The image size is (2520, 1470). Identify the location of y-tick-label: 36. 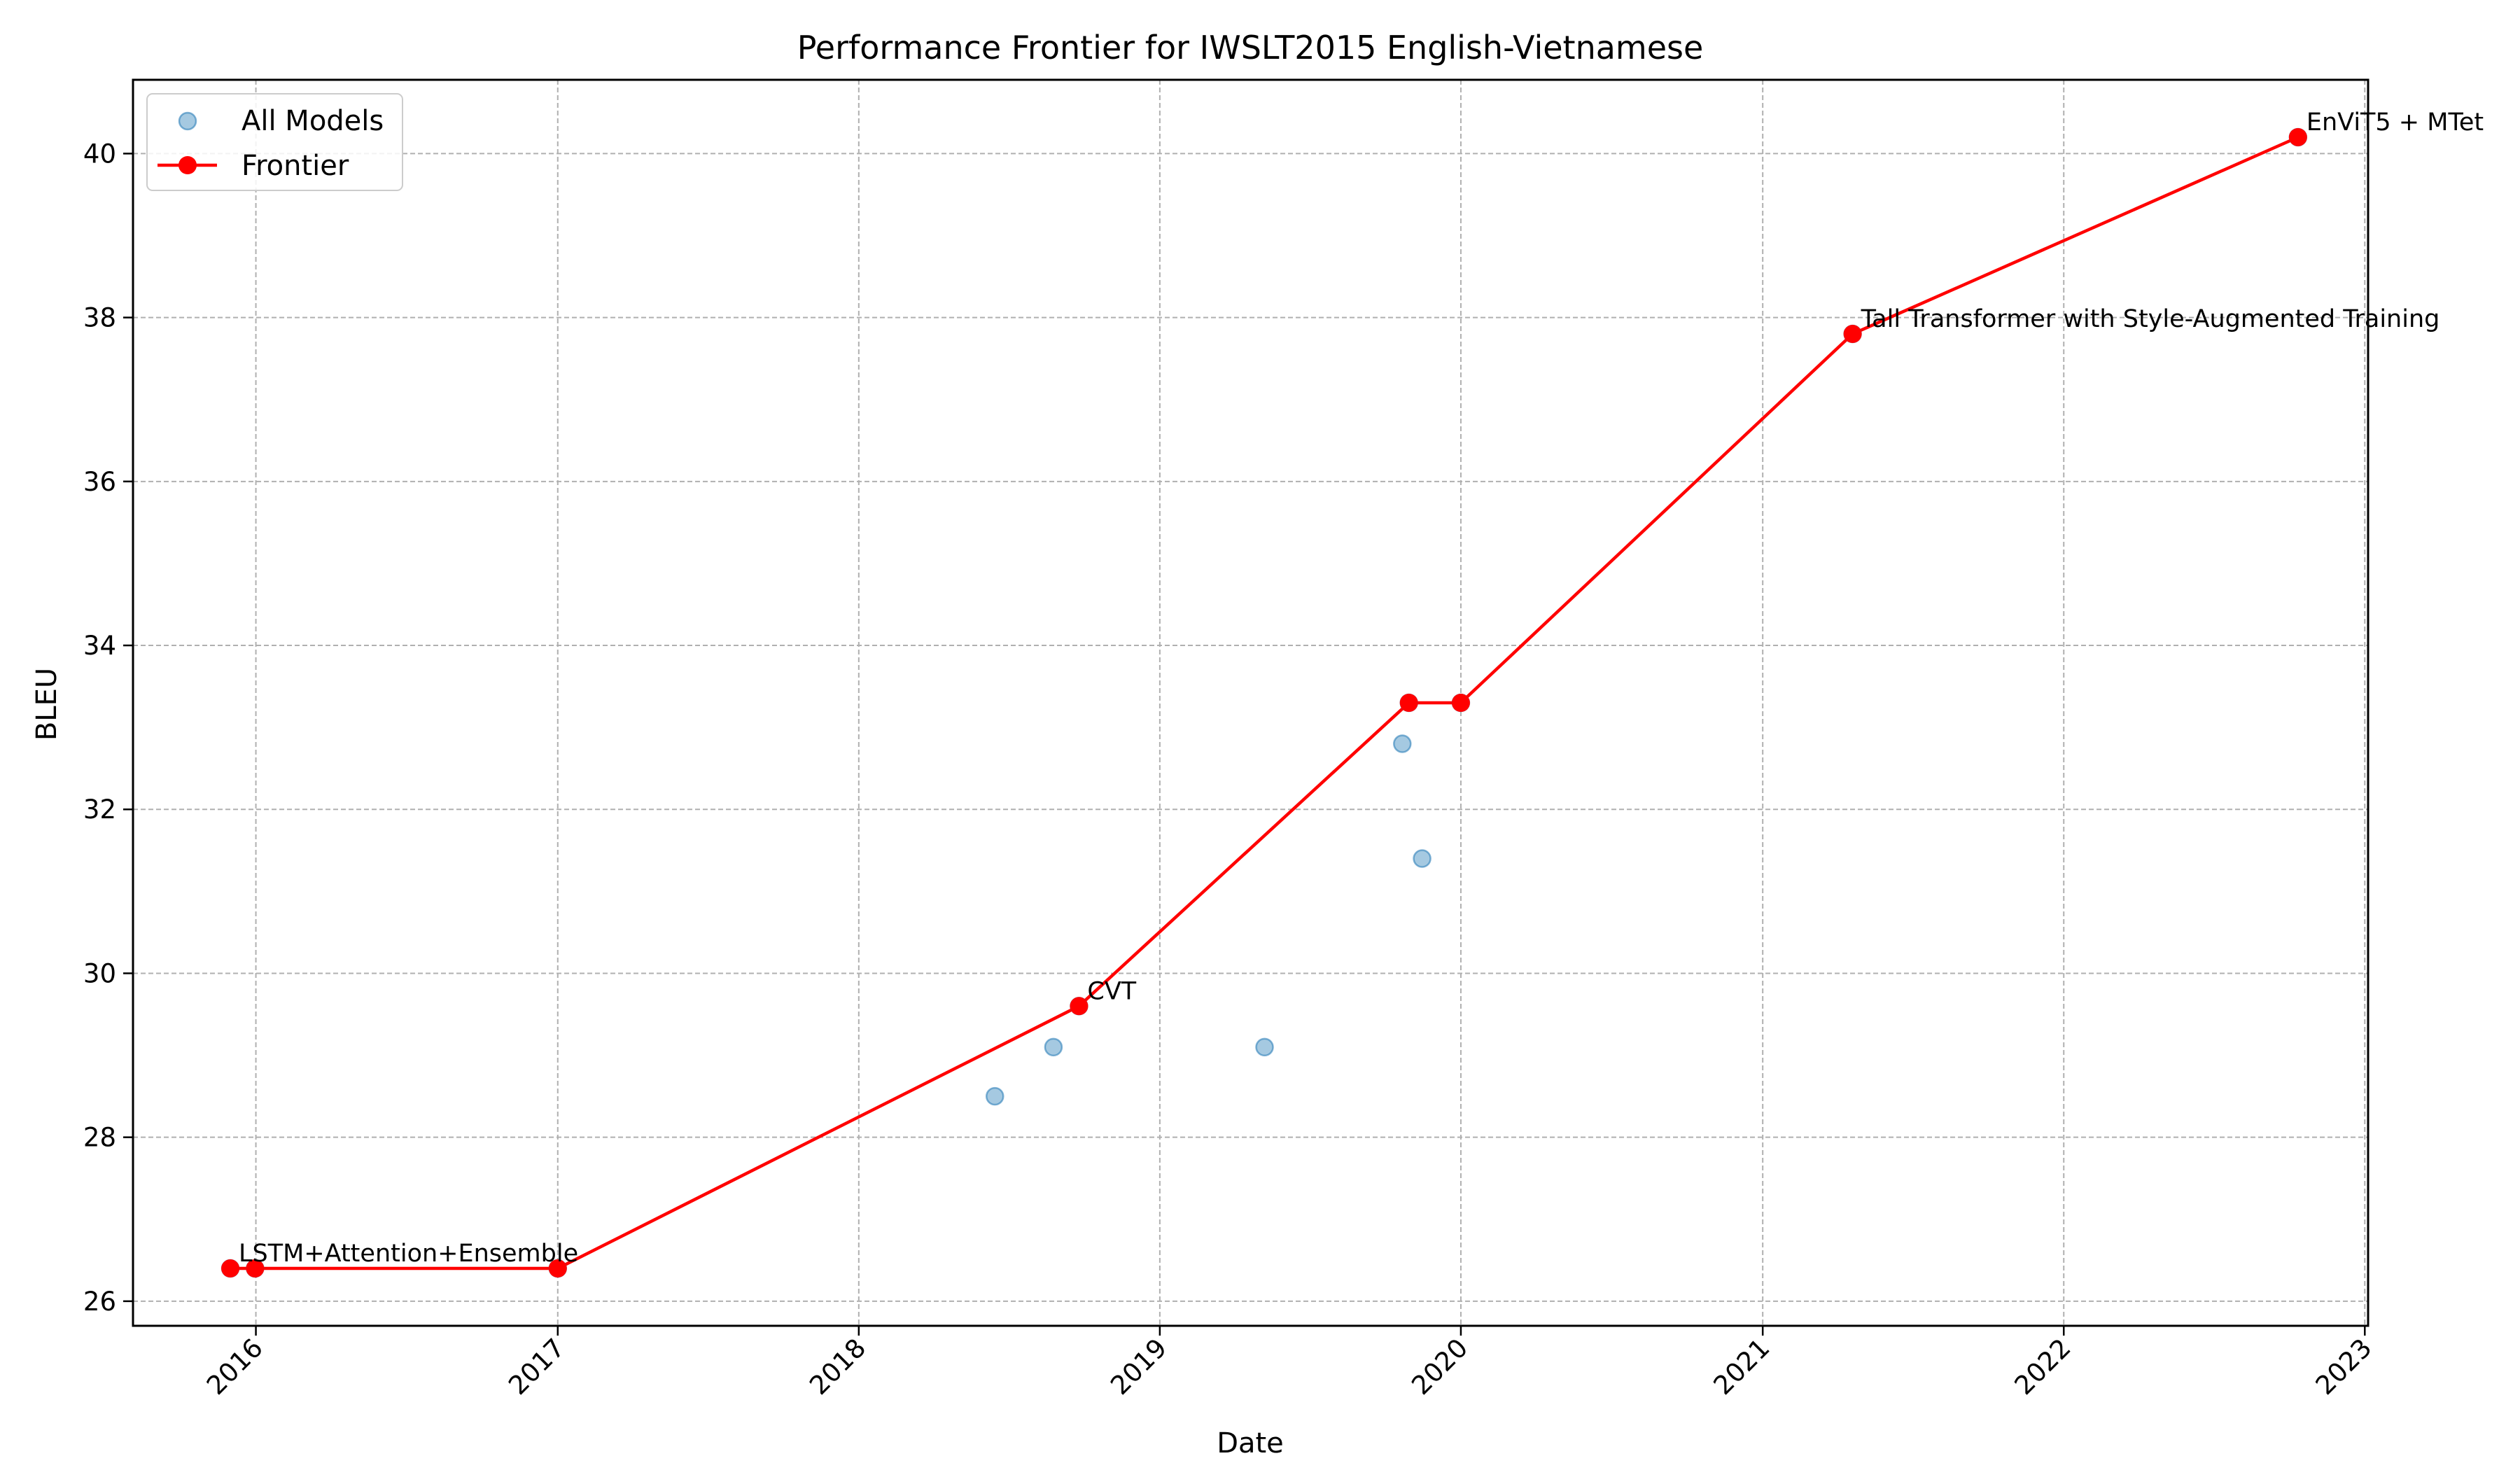
(99, 482).